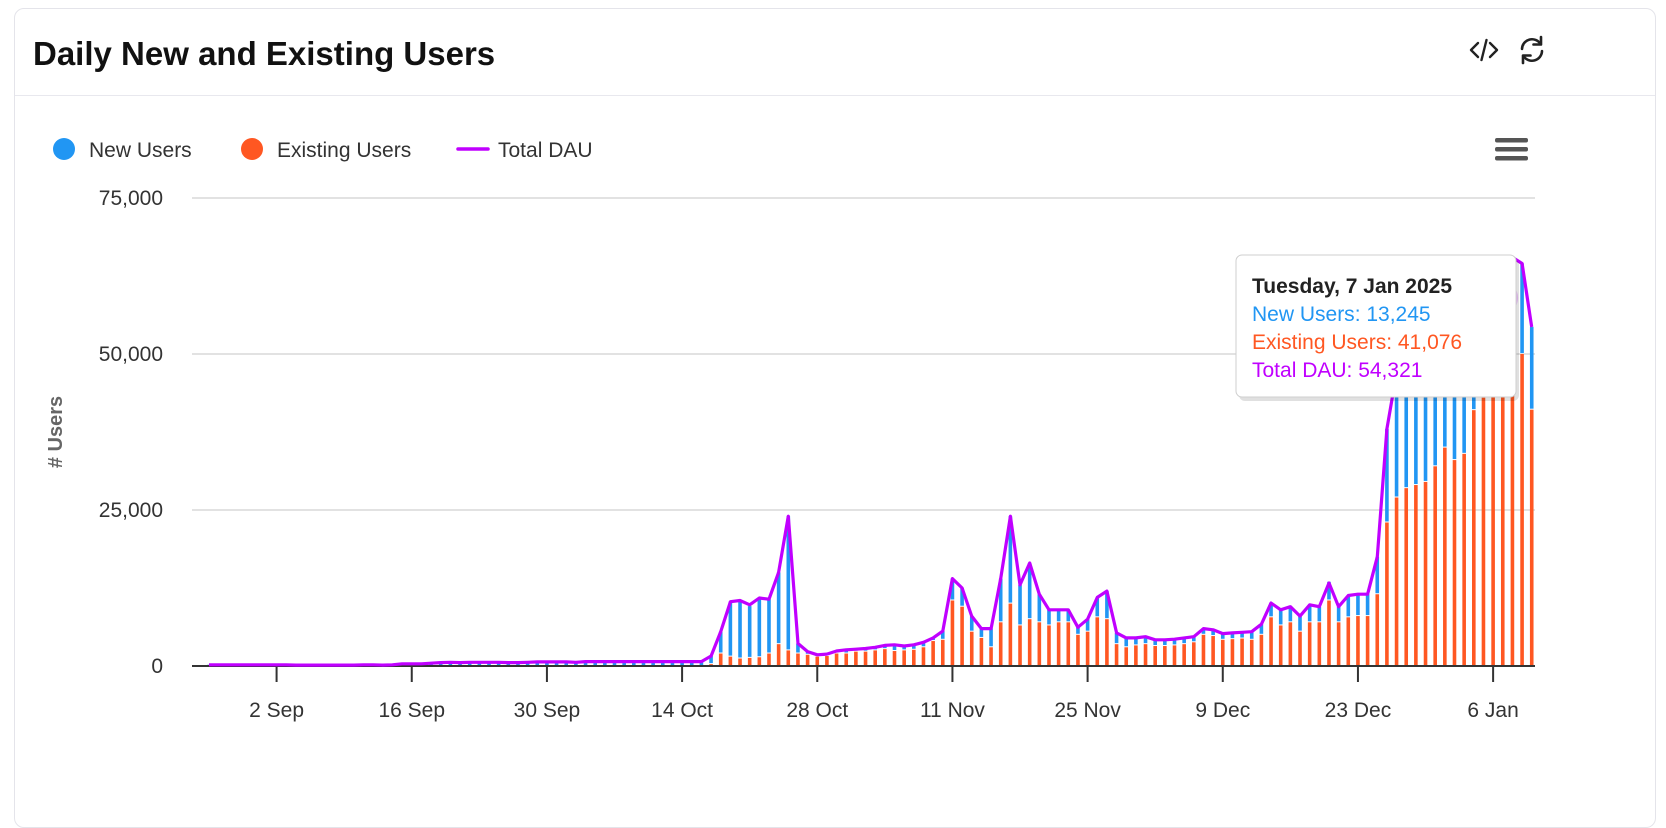 Image resolution: width=1666 pixels, height=828 pixels. What do you see at coordinates (1532, 50) in the screenshot?
I see `refresh-icon` at bounding box center [1532, 50].